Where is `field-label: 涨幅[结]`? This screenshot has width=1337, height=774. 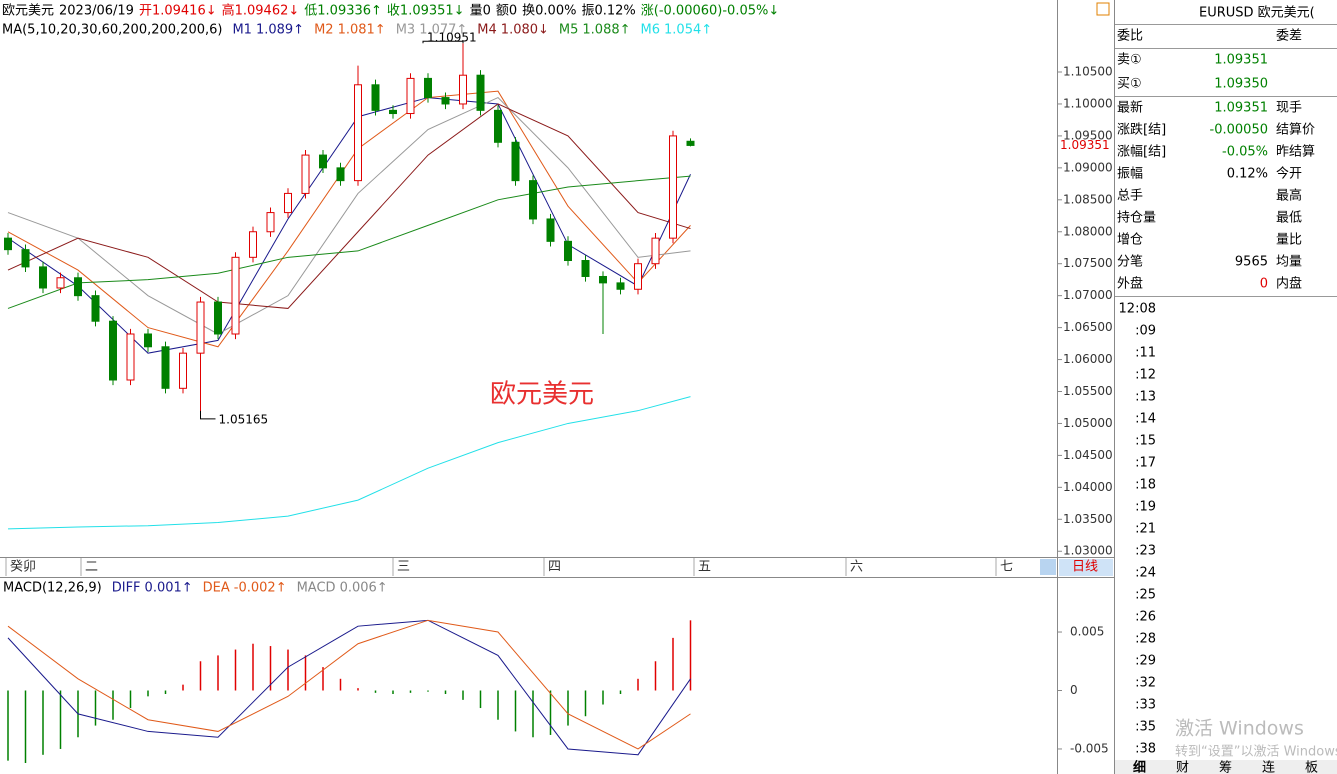 field-label: 涨幅[结] is located at coordinates (1141, 152).